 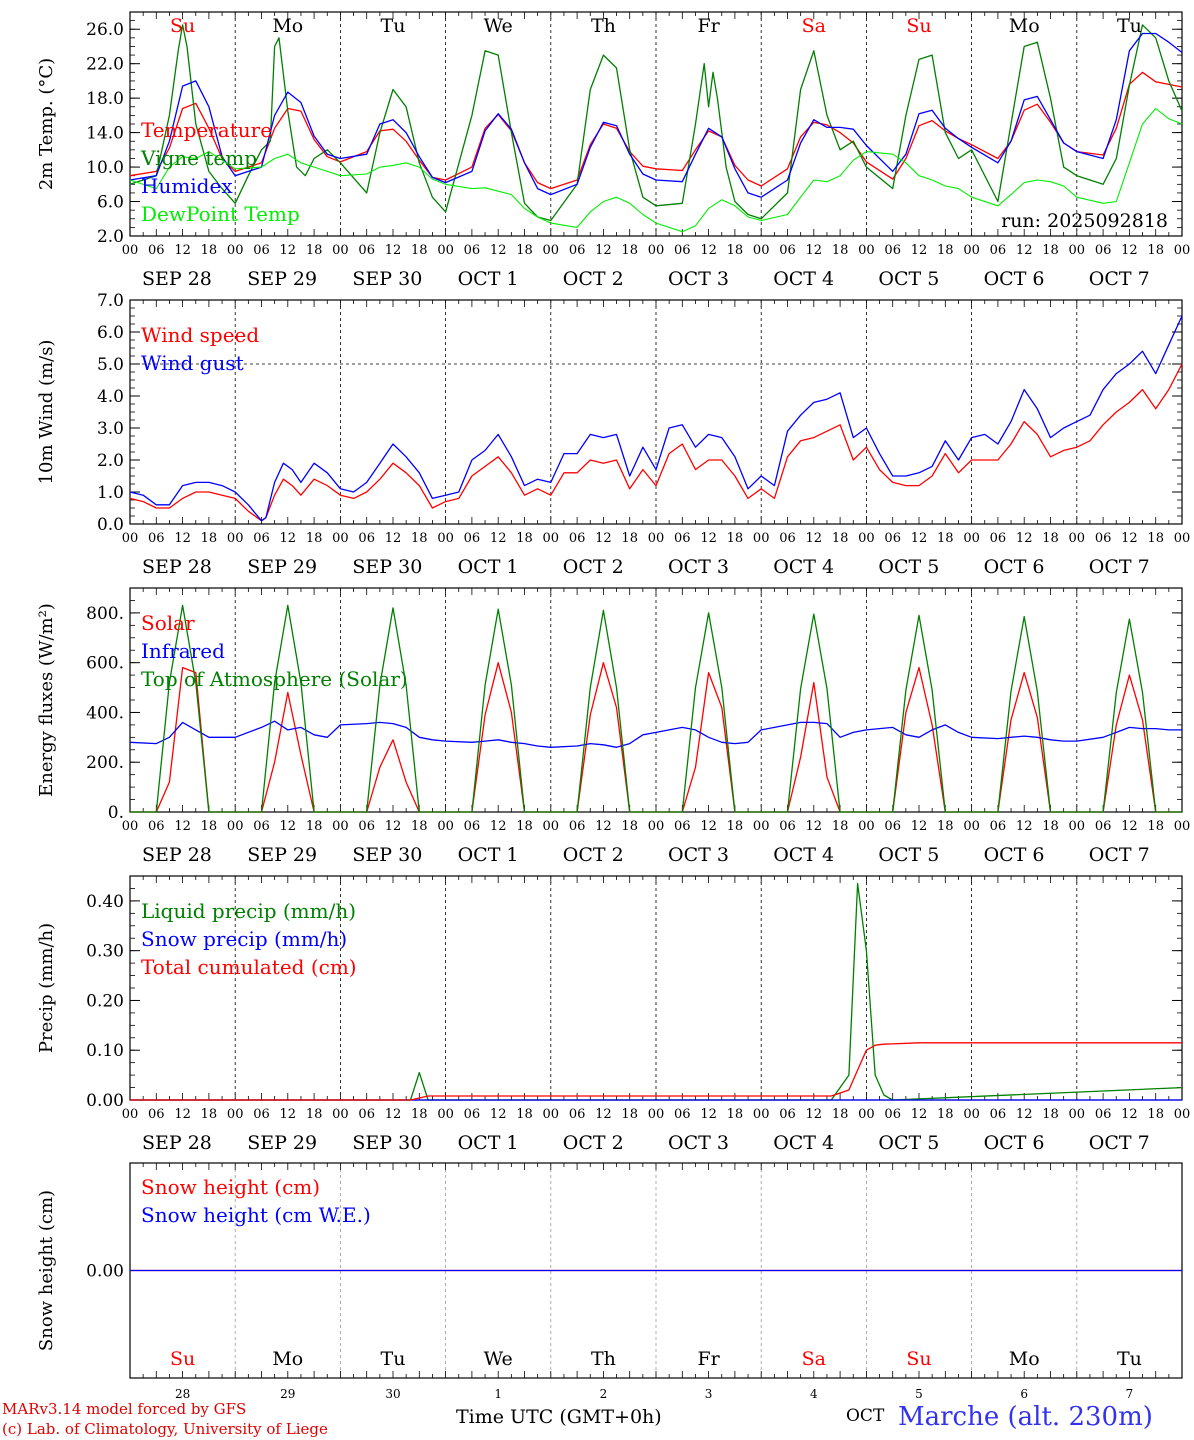 I want to click on y-tick-label: 0.40, so click(x=105, y=902).